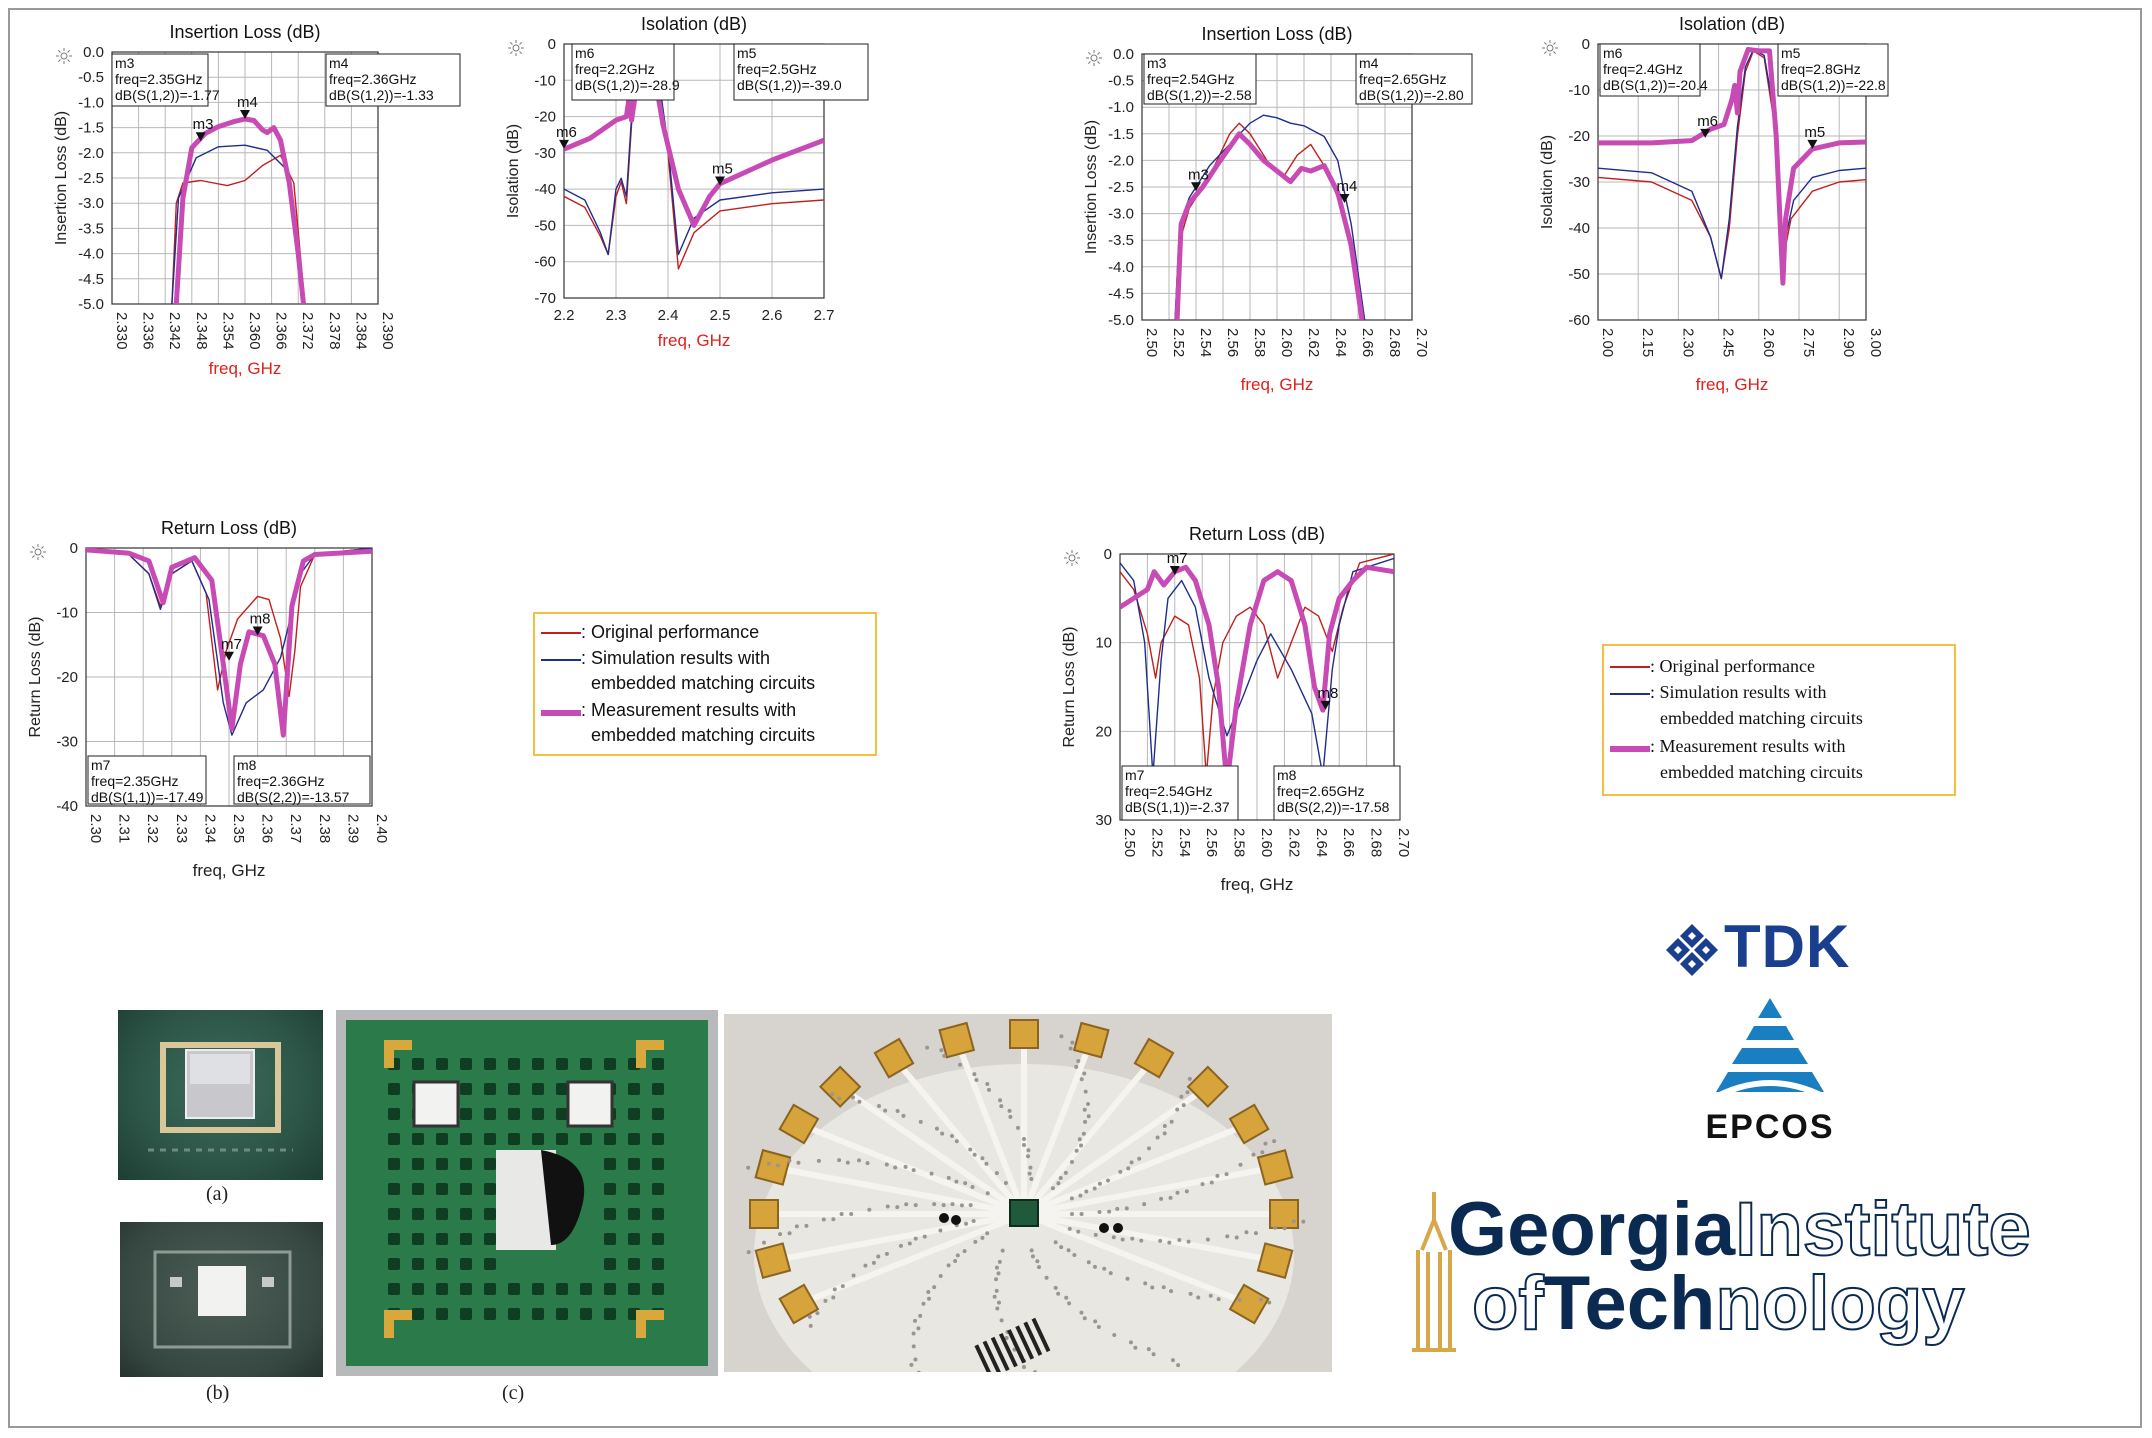 The image size is (2152, 1438). Describe the element at coordinates (159, 79) in the screenshot. I see `readout-freq: freq=2.35GHz` at that location.